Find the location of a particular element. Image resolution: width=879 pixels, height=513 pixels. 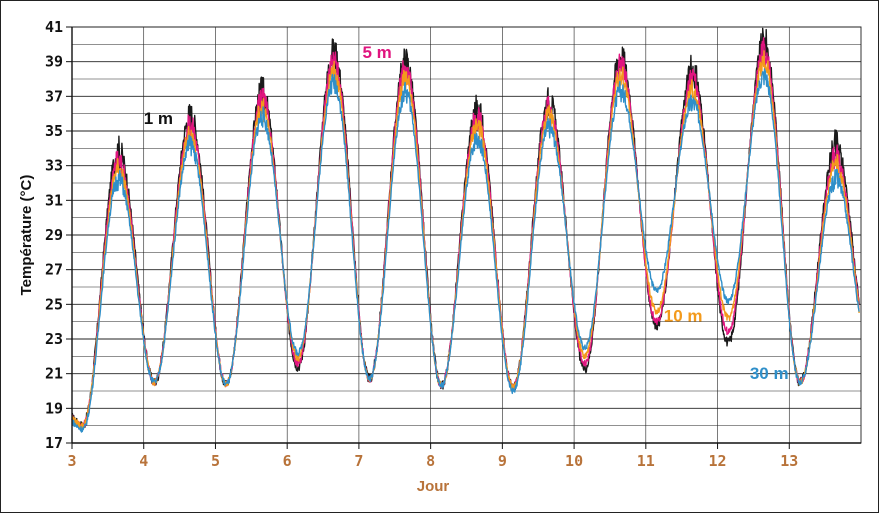

y-tick-label: 39 is located at coordinates (54, 62).